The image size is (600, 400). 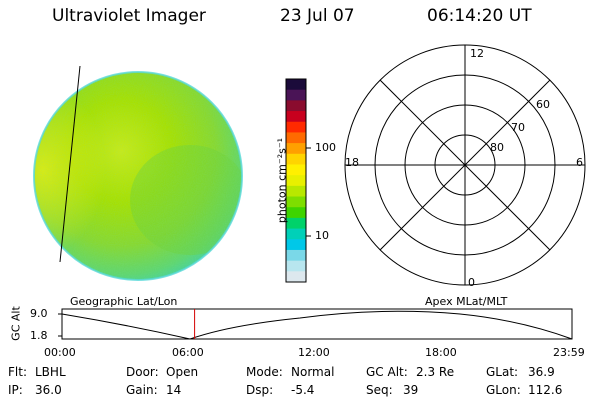 I want to click on info-flt-label: Flt:, so click(x=17, y=372).